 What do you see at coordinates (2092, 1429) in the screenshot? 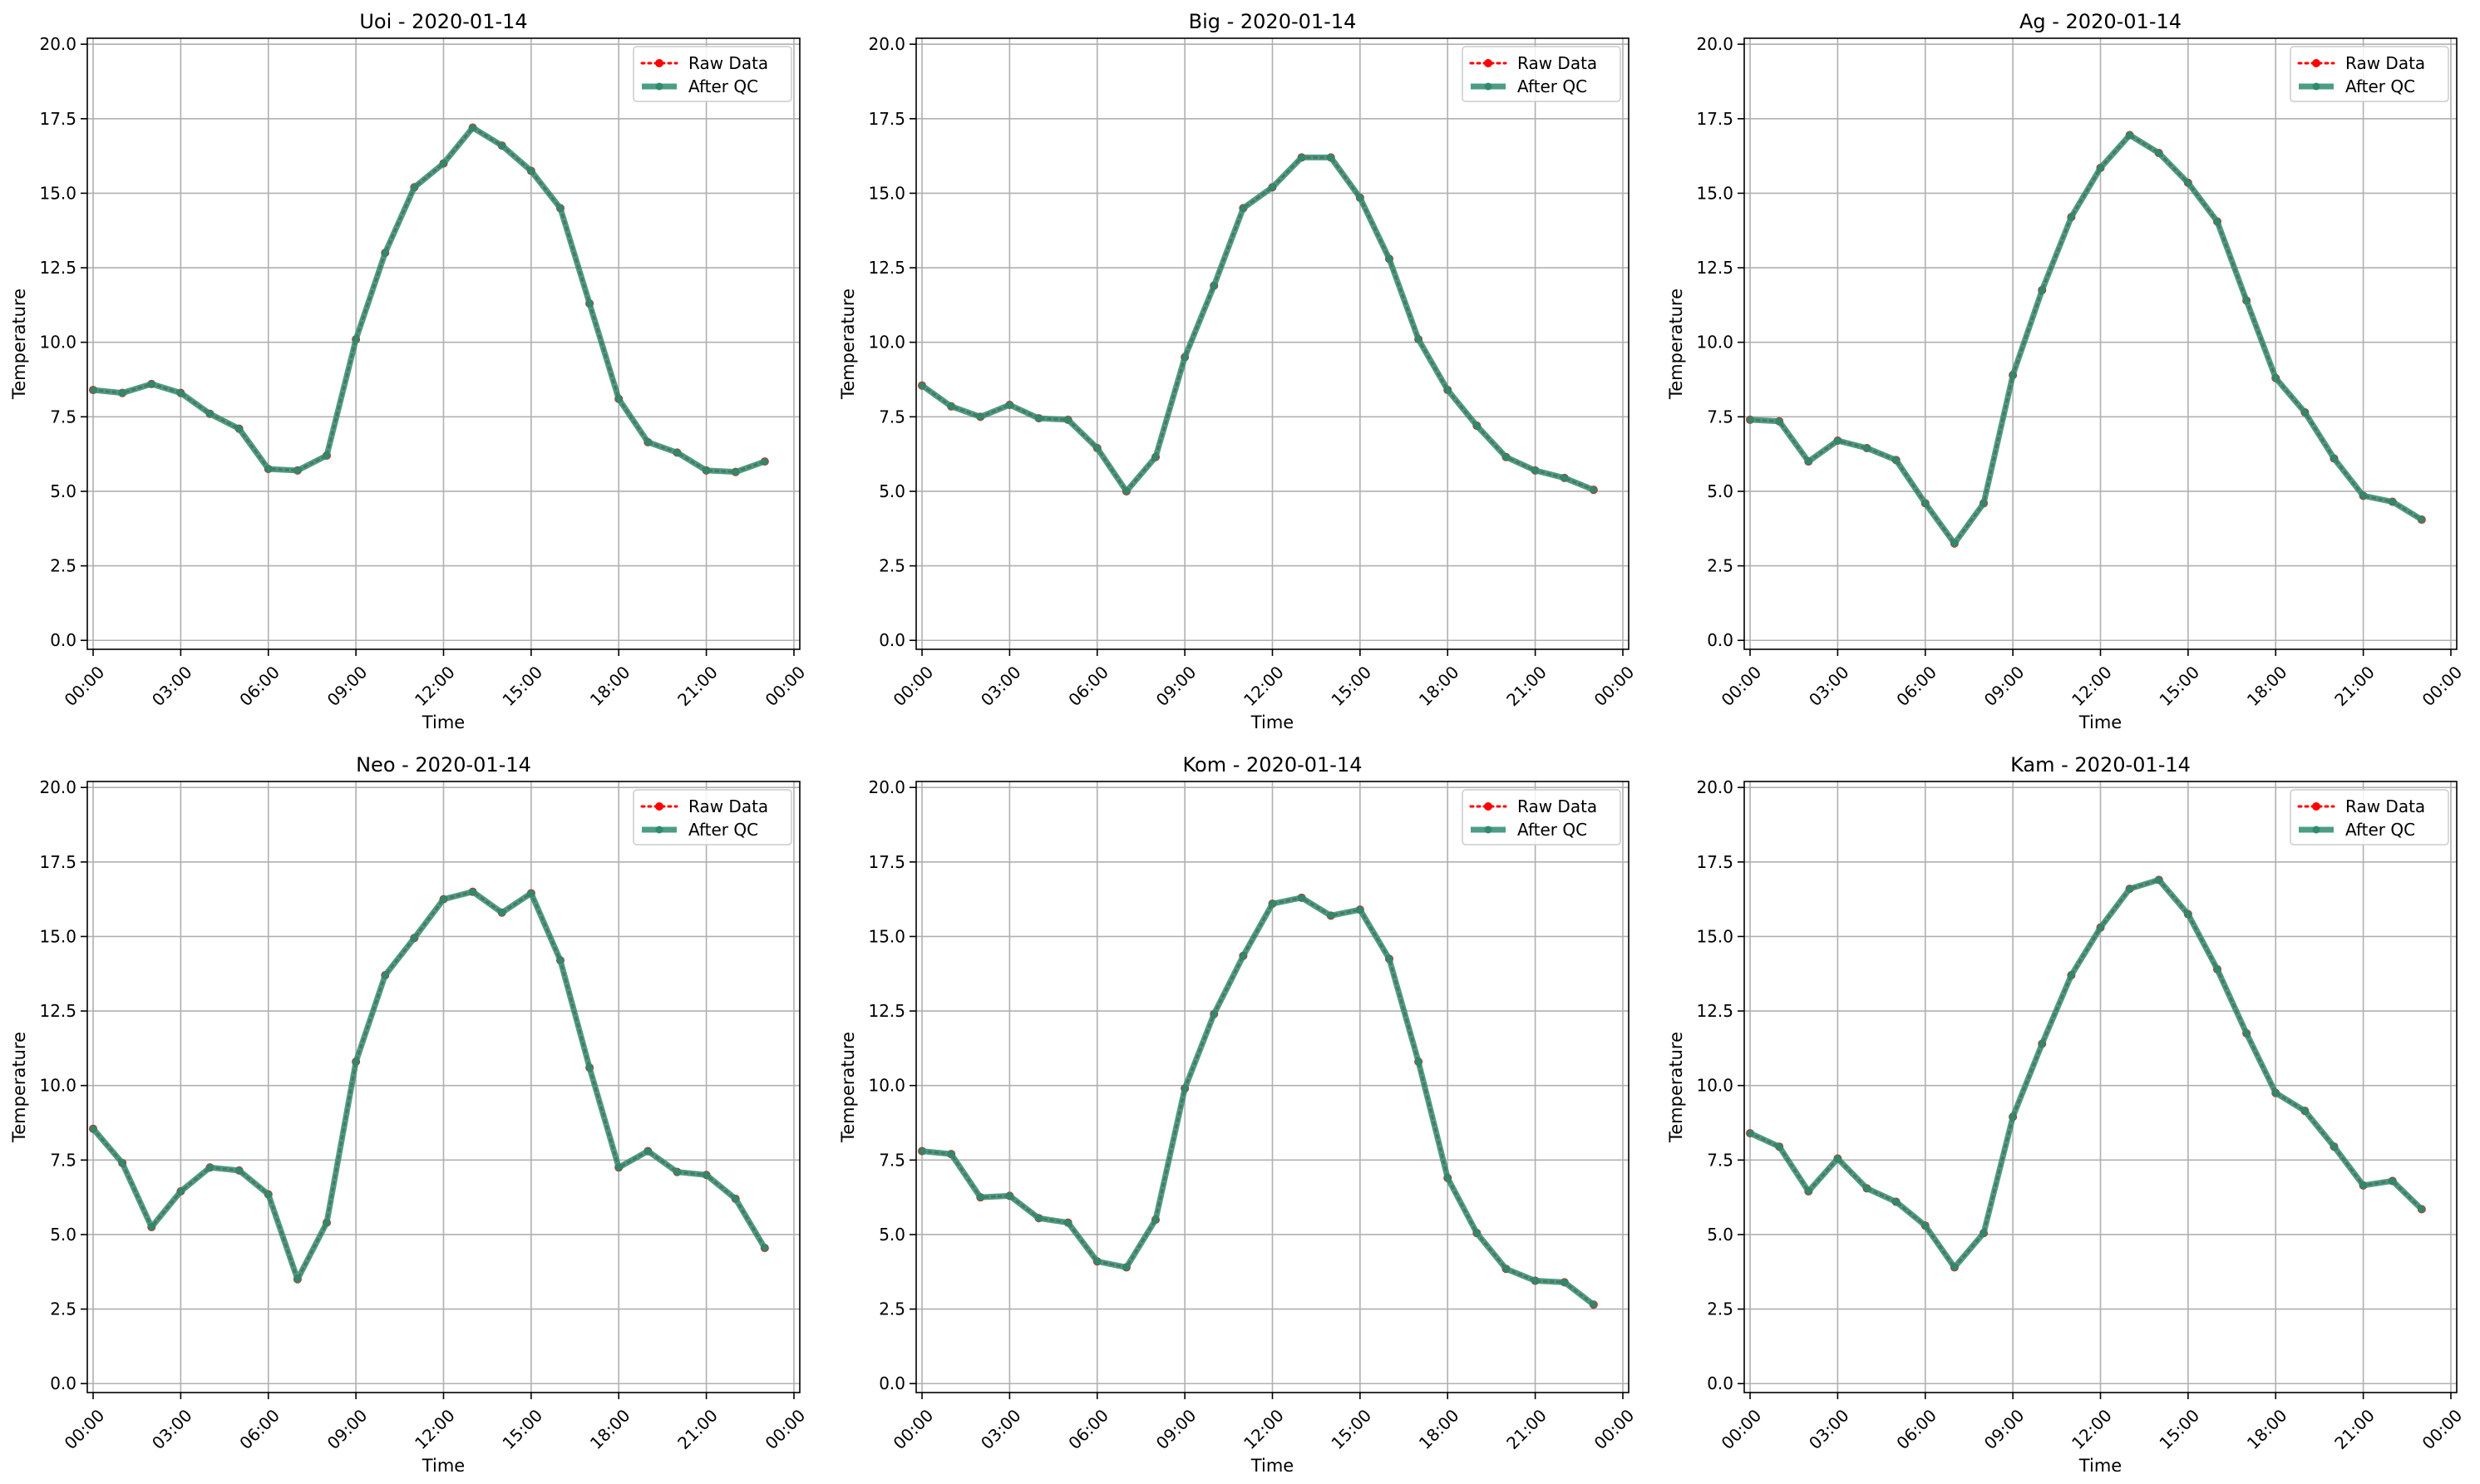
I see `x-tick-label: 12:00` at bounding box center [2092, 1429].